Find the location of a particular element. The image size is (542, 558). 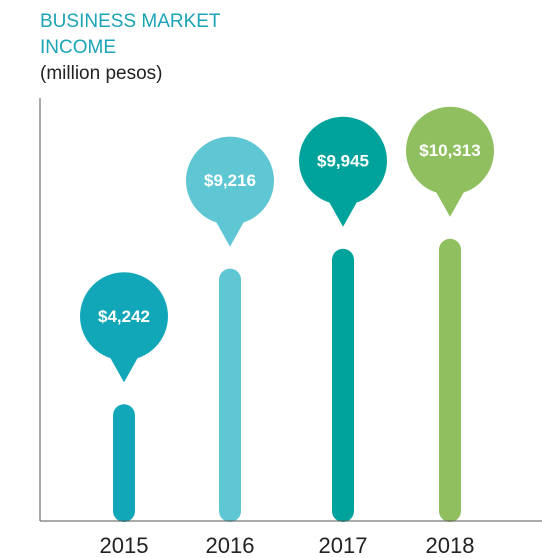

x-tick-label: 2015 is located at coordinates (124, 545).